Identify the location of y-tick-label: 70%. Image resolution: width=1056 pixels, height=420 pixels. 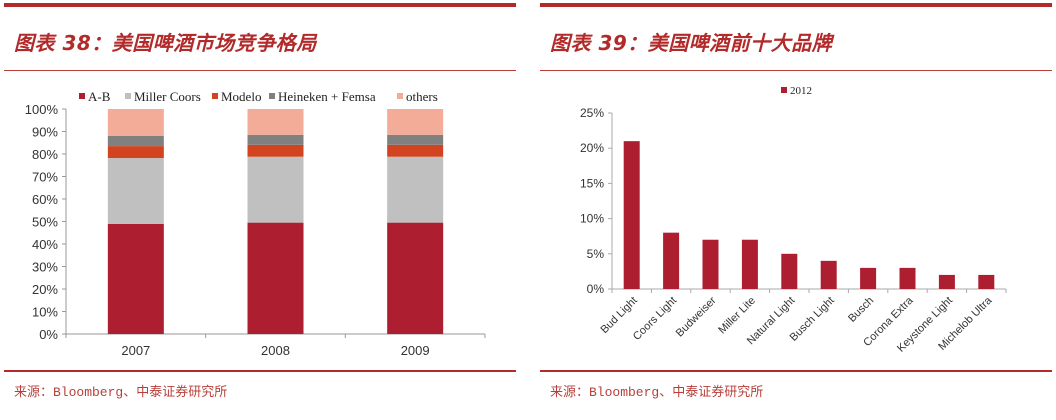
(45, 177).